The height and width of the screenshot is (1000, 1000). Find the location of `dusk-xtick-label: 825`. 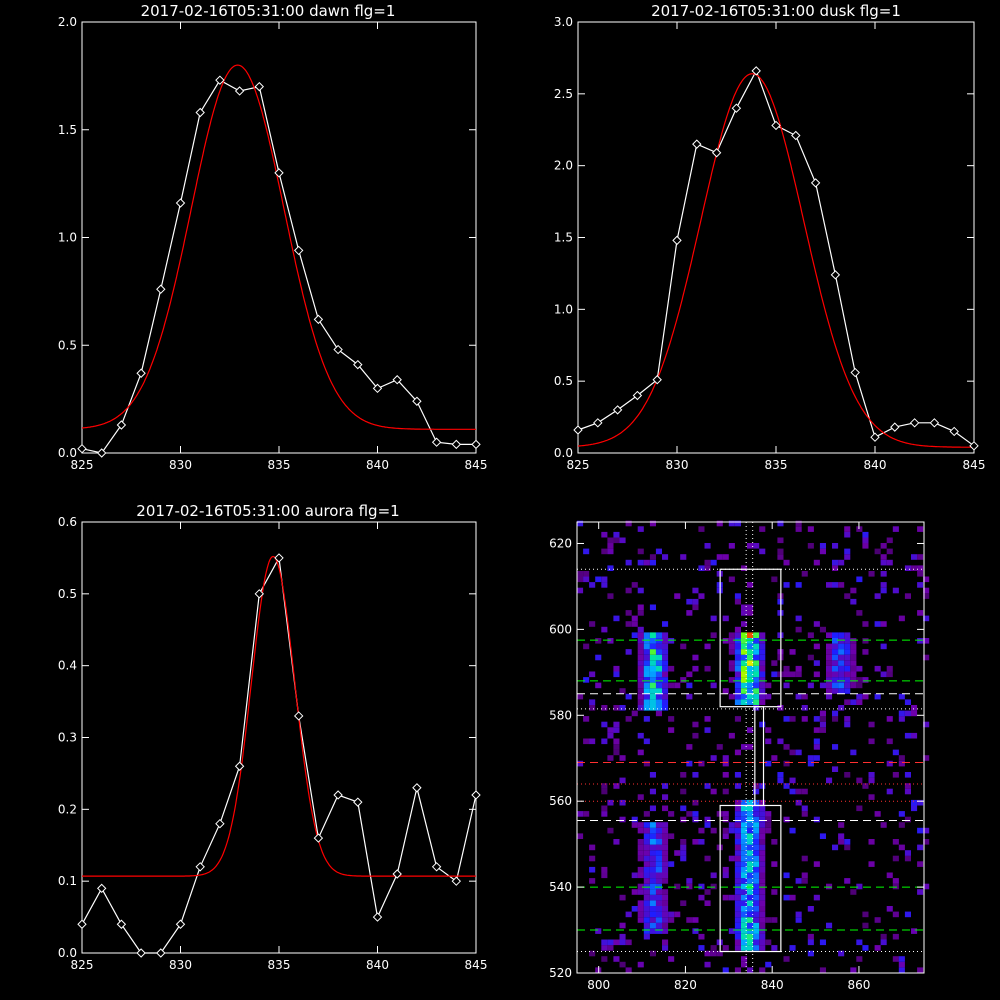

dusk-xtick-label: 825 is located at coordinates (578, 465).